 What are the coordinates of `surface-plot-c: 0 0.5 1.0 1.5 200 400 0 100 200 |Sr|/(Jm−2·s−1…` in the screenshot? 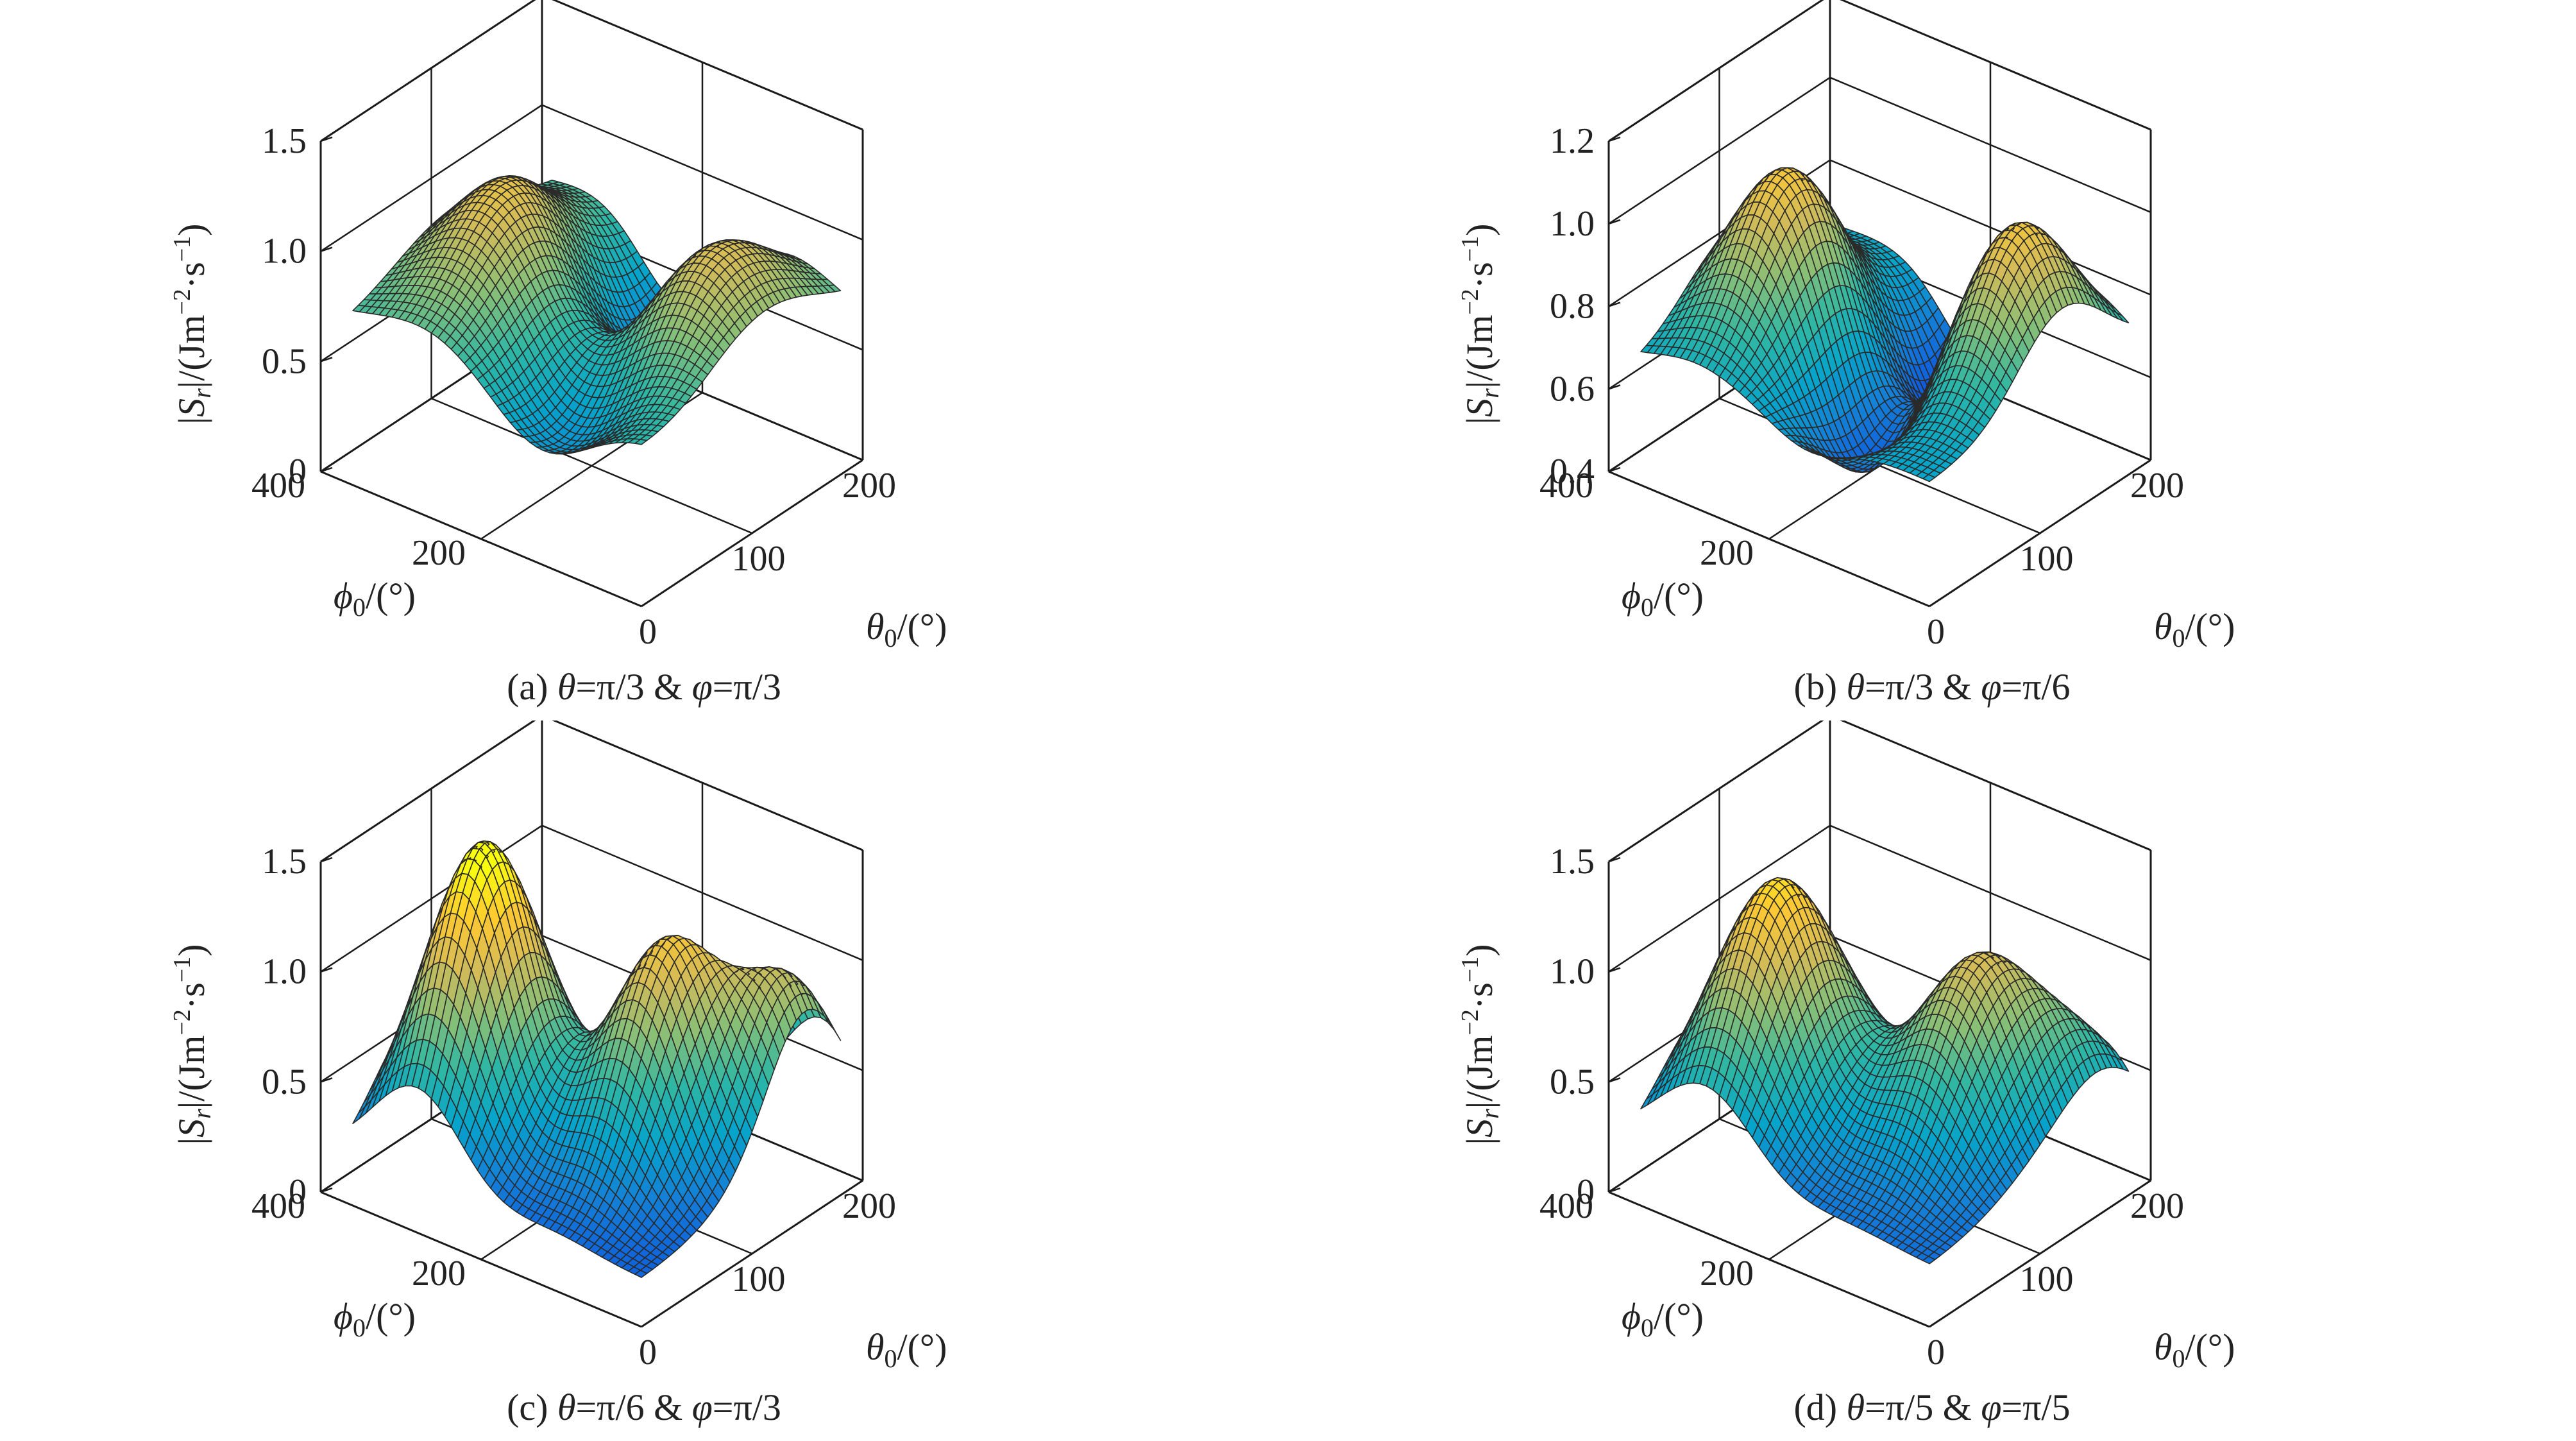 It's located at (558, 1074).